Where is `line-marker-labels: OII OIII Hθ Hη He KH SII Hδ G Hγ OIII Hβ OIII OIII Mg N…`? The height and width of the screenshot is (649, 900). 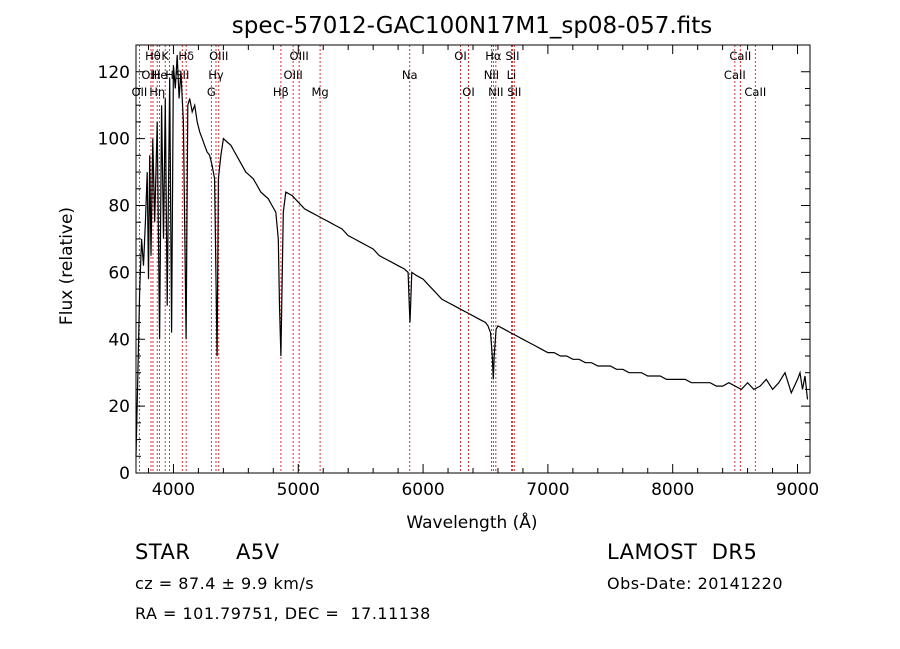
line-marker-labels: OII OIII Hθ Hη He KH SII Hδ G Hγ OIII Hβ OIII OIII Mg N… is located at coordinates (448, 74).